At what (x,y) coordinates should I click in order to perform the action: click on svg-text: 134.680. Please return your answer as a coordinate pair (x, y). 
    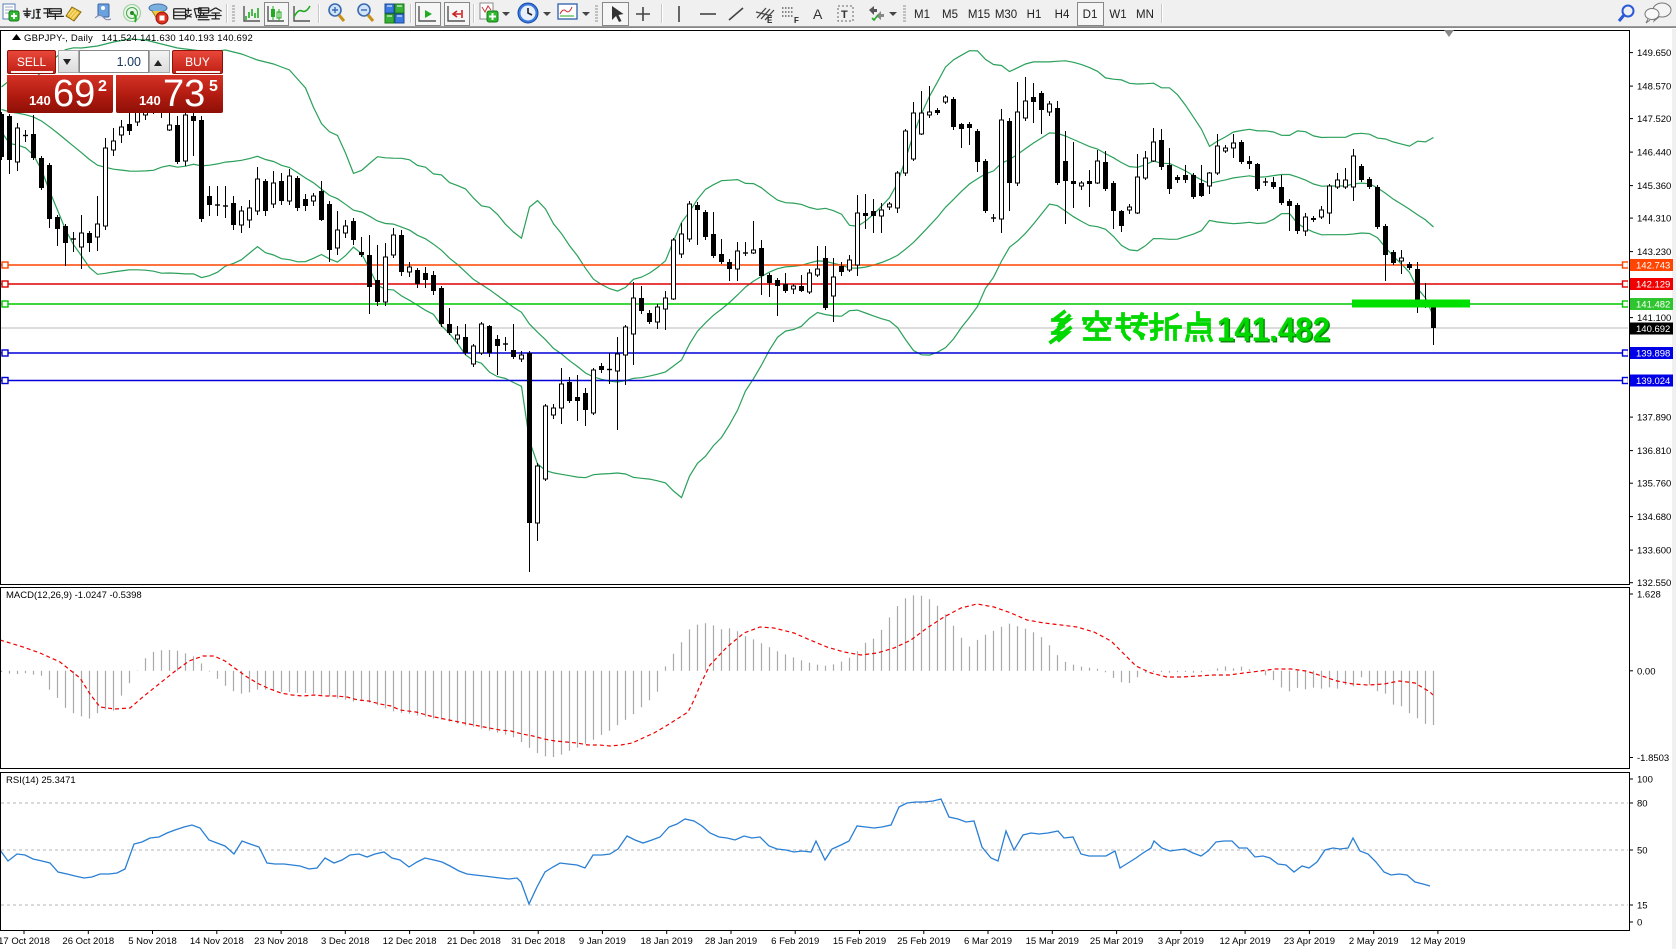
    Looking at the image, I should click on (1654, 517).